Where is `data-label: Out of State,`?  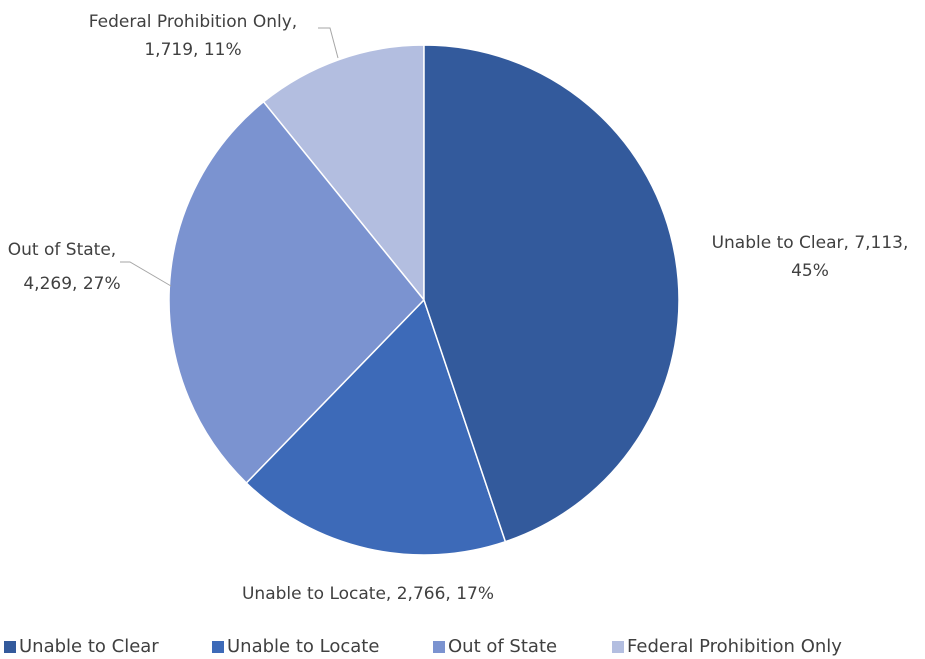 data-label: Out of State, is located at coordinates (62, 250).